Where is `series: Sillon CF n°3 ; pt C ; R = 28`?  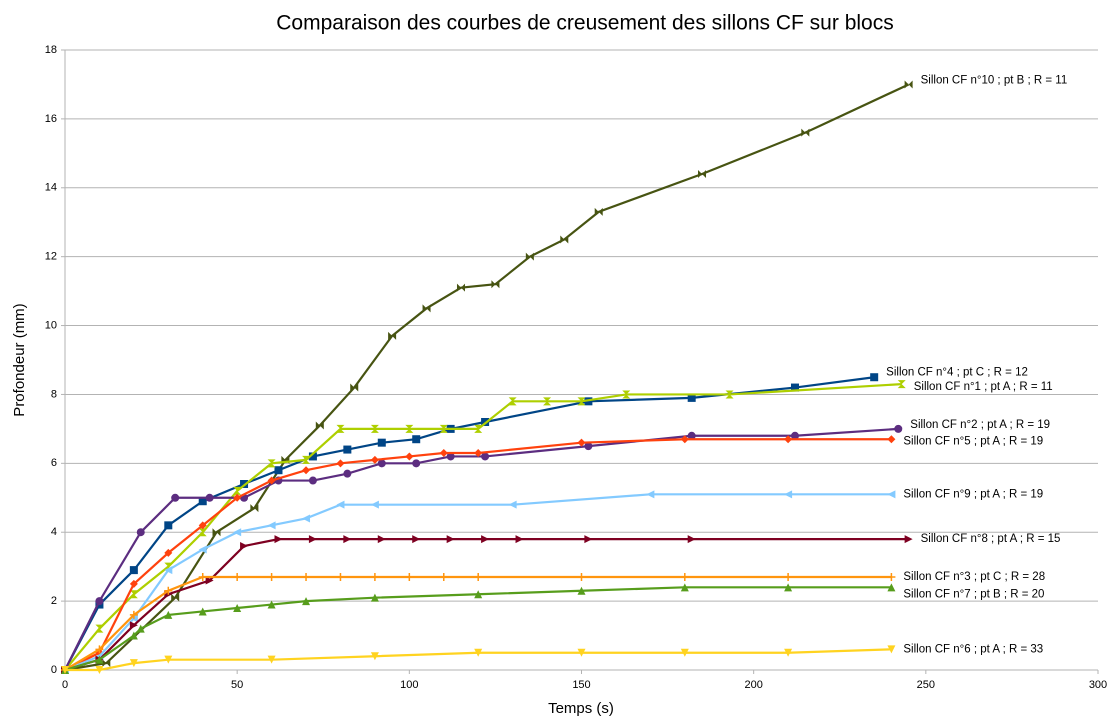
series: Sillon CF n°3 ; pt C ; R = 28 is located at coordinates (553, 622).